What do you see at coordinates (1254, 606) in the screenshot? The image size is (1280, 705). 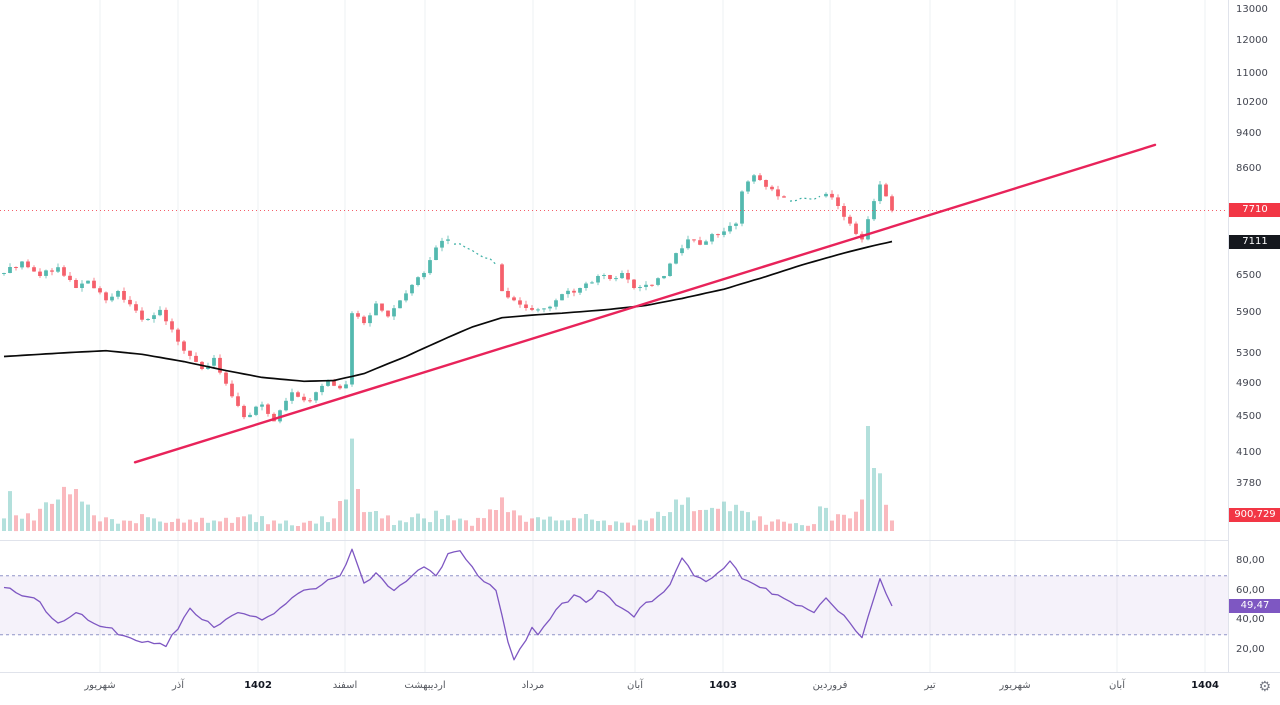 I see `rsi-value-badge: 49,47` at bounding box center [1254, 606].